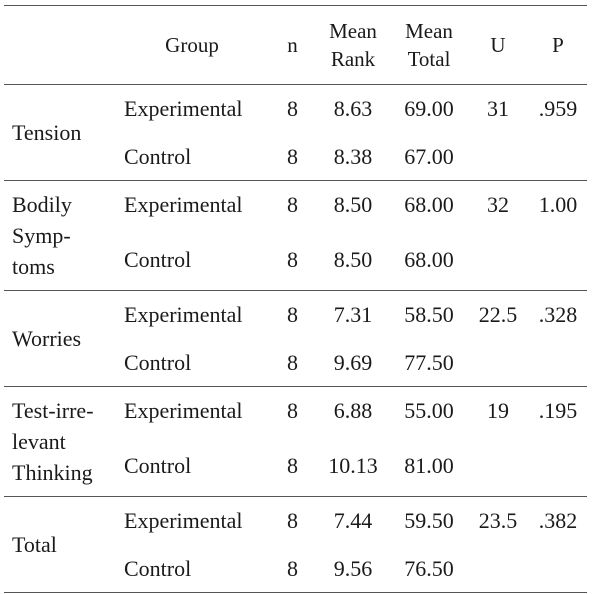  What do you see at coordinates (353, 520) in the screenshot?
I see `mean-rank-cell: 7.44` at bounding box center [353, 520].